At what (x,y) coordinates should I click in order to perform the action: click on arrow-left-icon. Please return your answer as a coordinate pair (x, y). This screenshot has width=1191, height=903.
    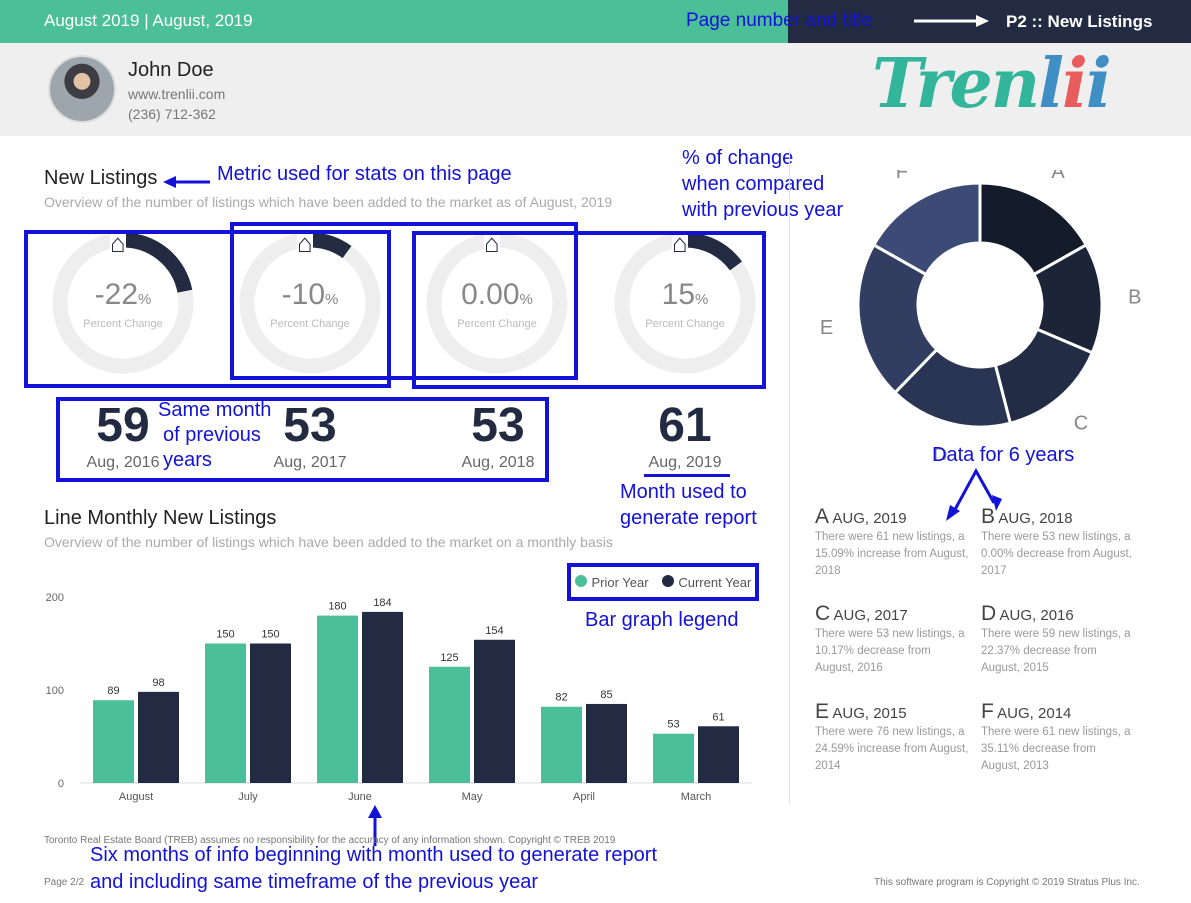
    Looking at the image, I should click on (186, 182).